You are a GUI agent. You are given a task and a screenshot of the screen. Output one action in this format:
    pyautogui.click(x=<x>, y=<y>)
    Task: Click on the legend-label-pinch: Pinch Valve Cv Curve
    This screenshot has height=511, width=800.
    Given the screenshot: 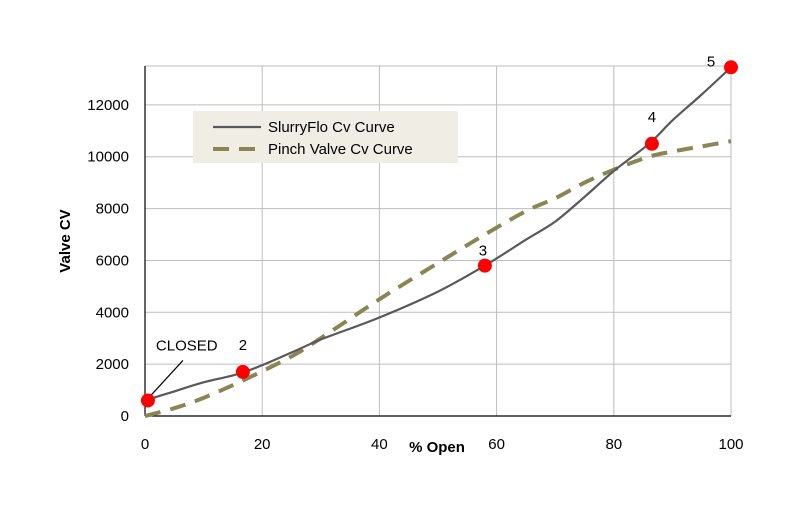 What is the action you would take?
    pyautogui.click(x=340, y=149)
    